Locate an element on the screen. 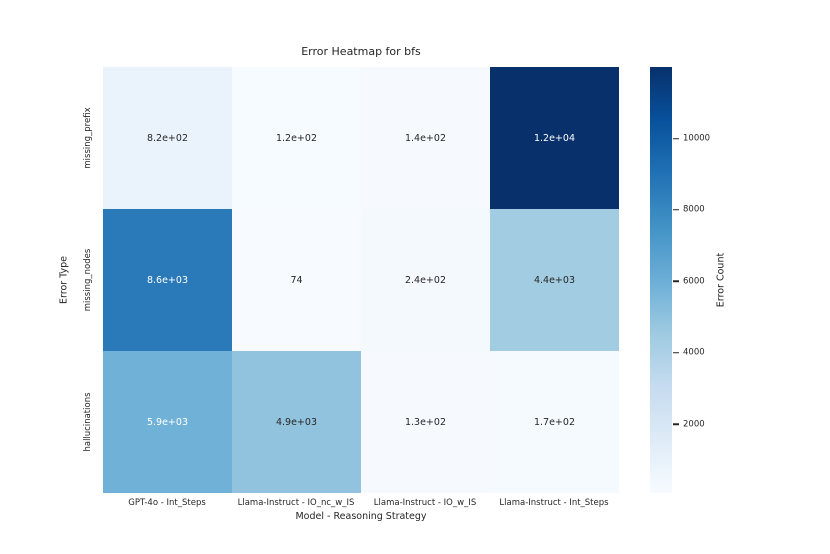  heatmap-cell: 1.7e+02 is located at coordinates (554, 422).